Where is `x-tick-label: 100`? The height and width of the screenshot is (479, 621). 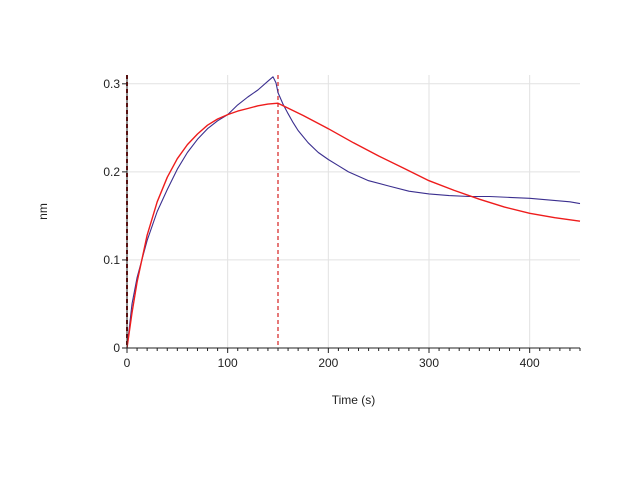
x-tick-label: 100 is located at coordinates (228, 363).